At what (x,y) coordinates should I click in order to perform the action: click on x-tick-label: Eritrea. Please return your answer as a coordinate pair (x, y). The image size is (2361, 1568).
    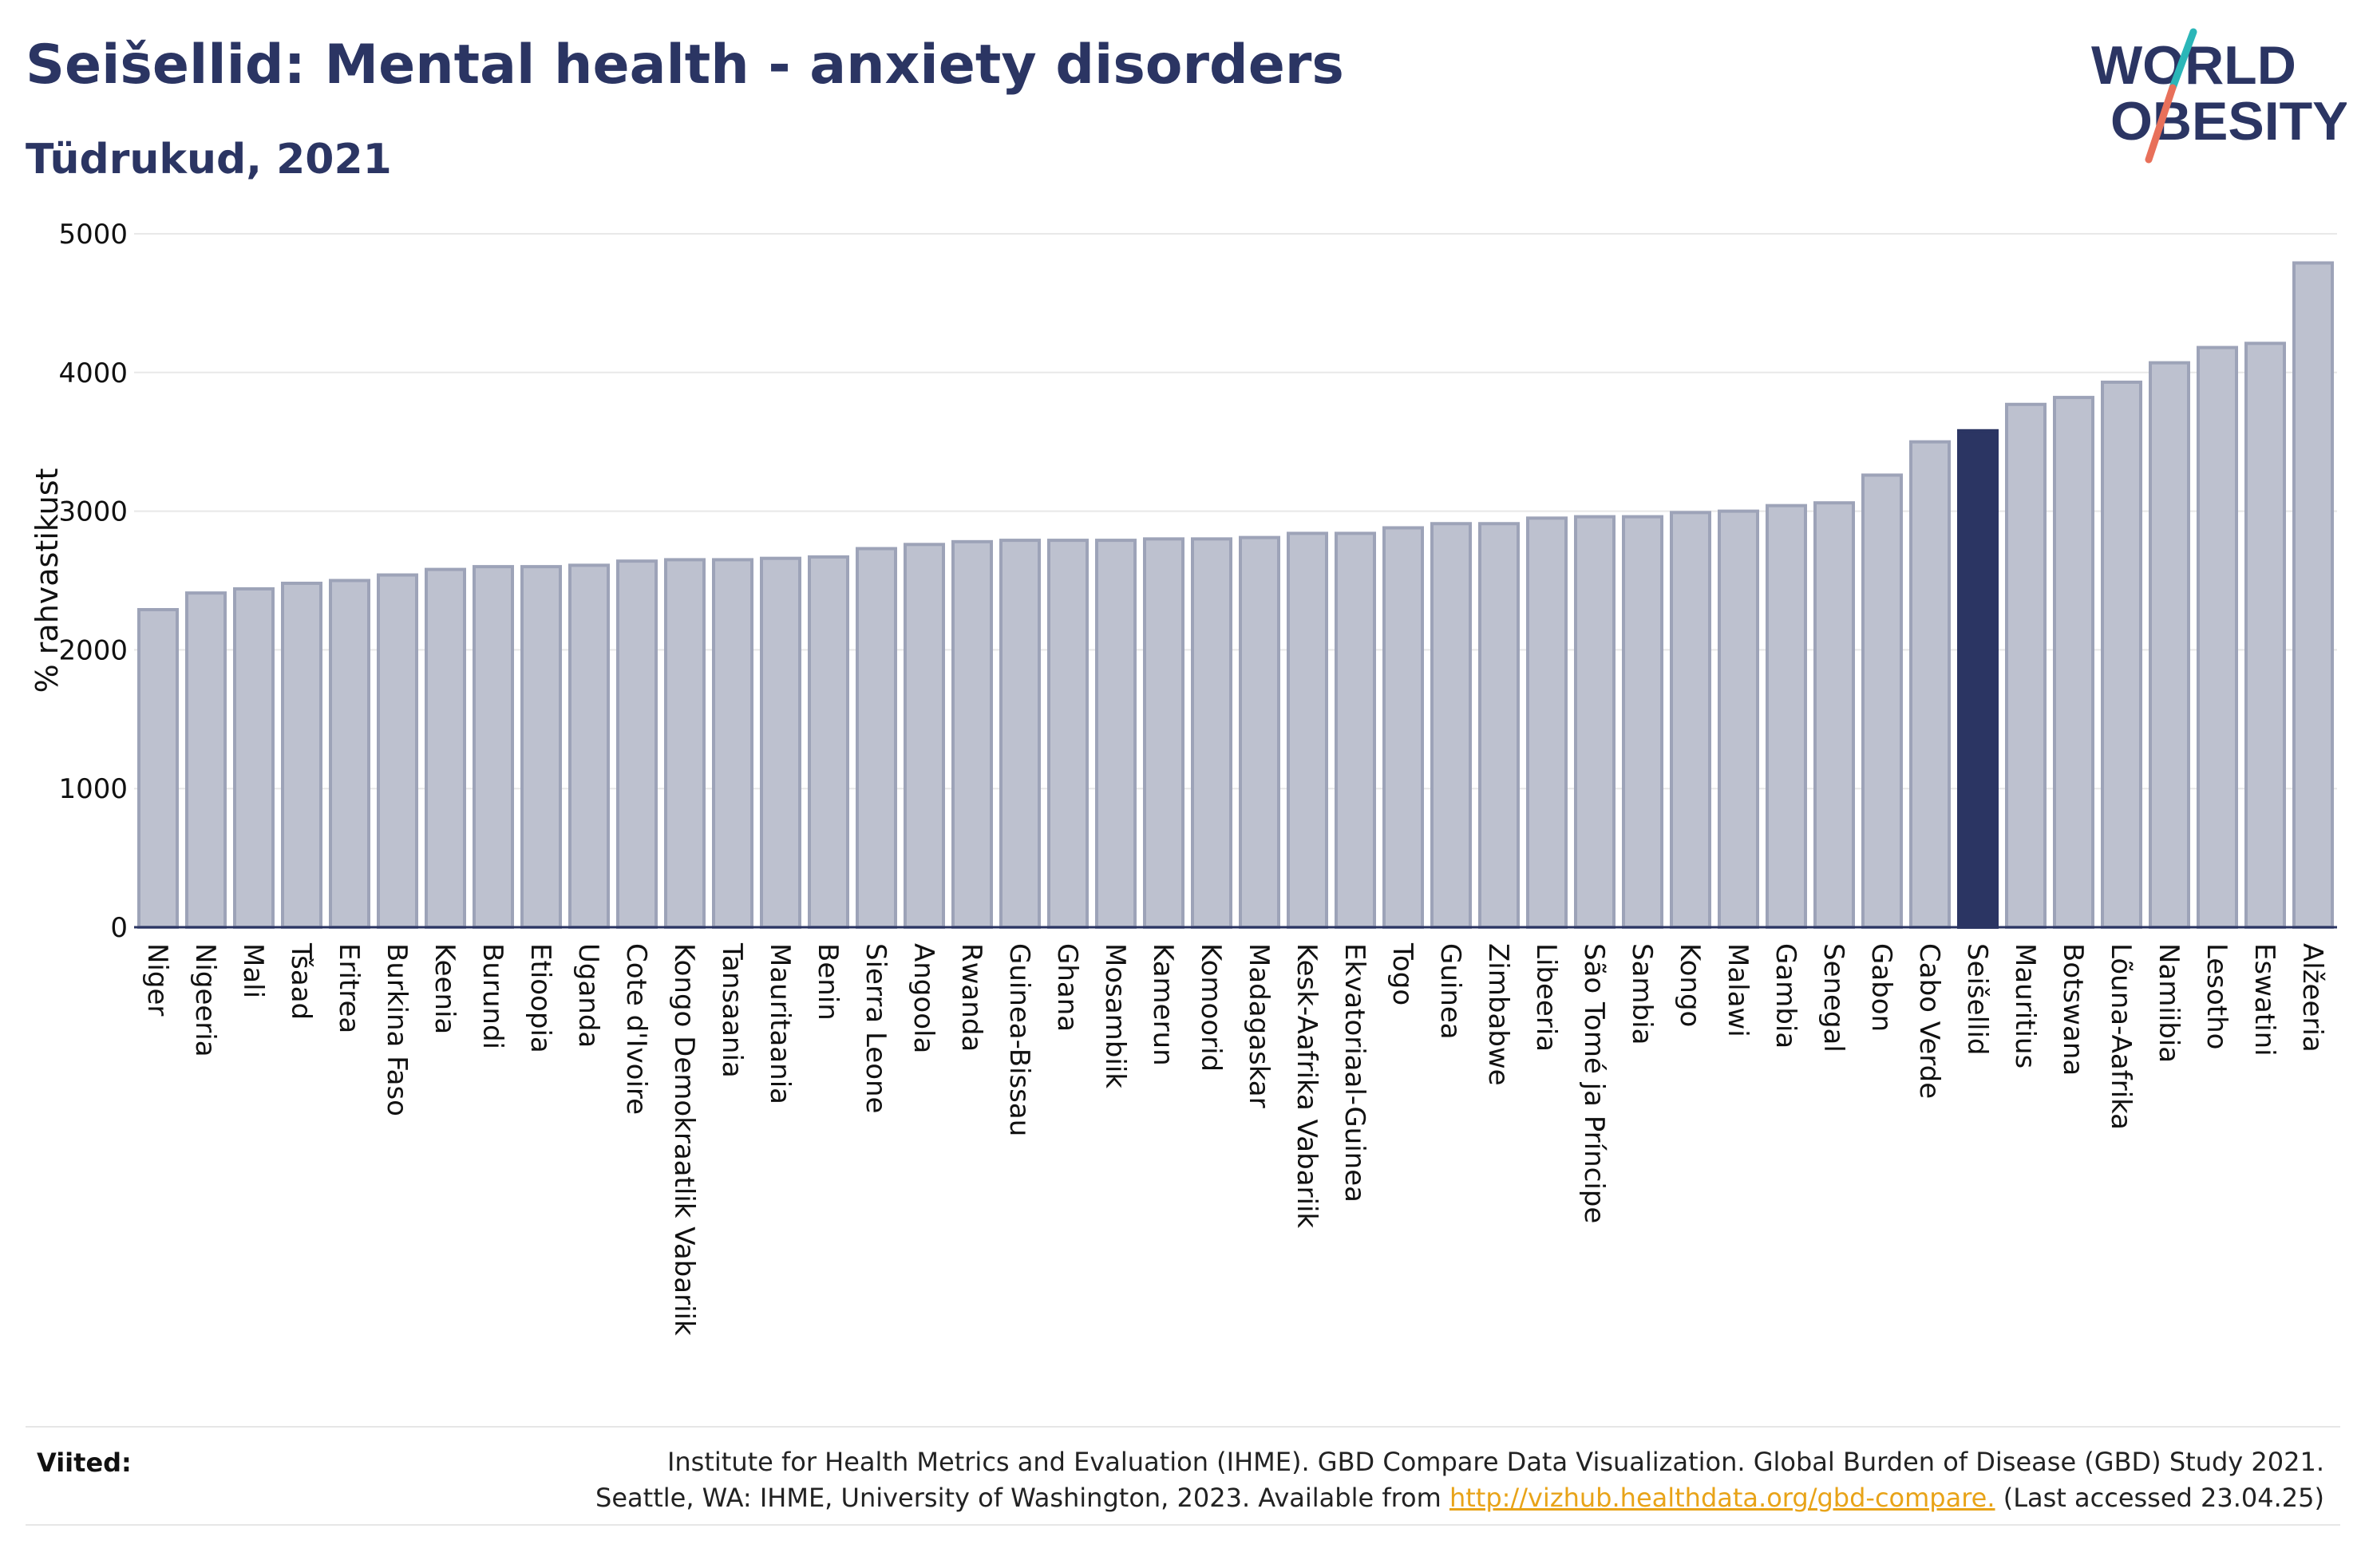
    Looking at the image, I should click on (349, 988).